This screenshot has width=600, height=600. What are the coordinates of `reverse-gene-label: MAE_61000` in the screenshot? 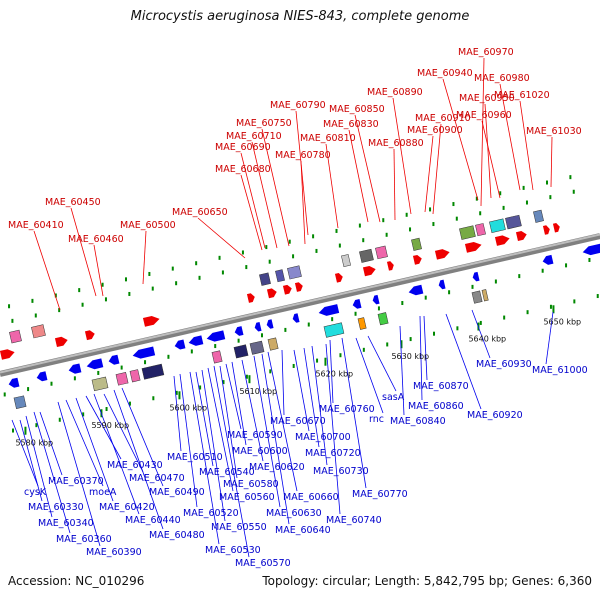 It's located at (560, 370).